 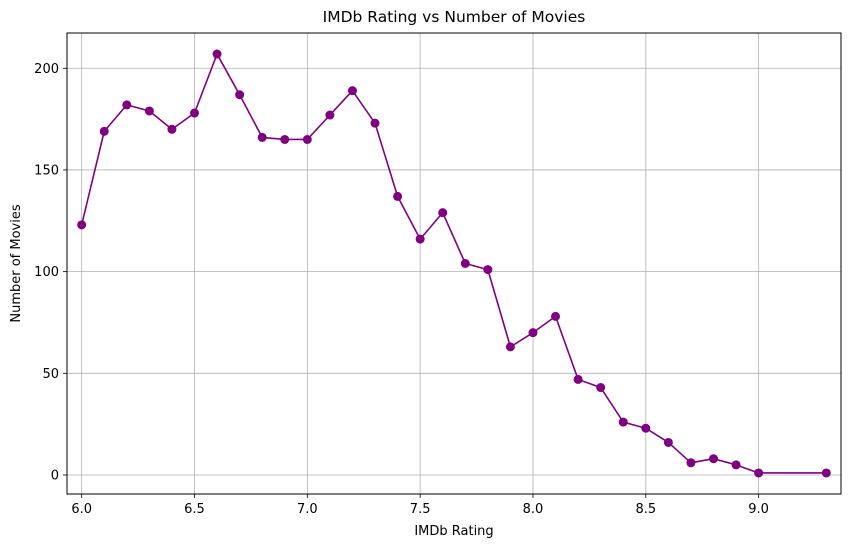 I want to click on x-tick-label: 7.5, so click(x=420, y=509).